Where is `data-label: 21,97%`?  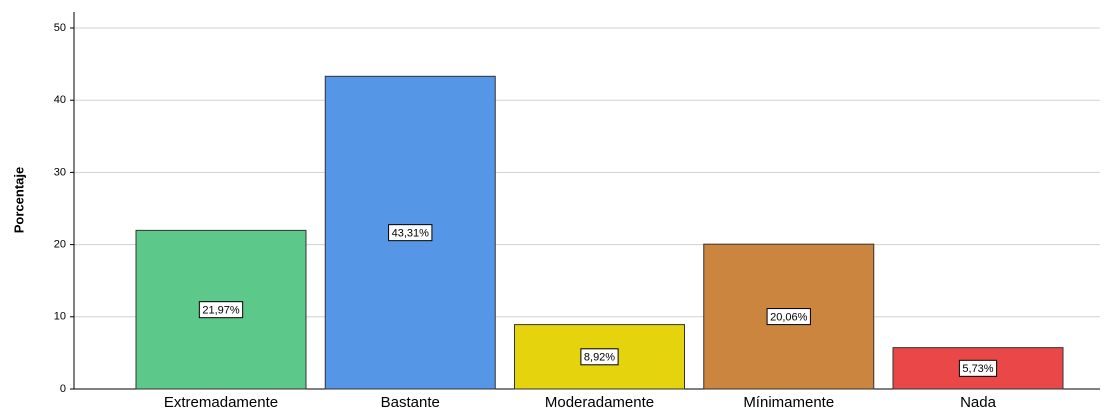
data-label: 21,97% is located at coordinates (221, 311).